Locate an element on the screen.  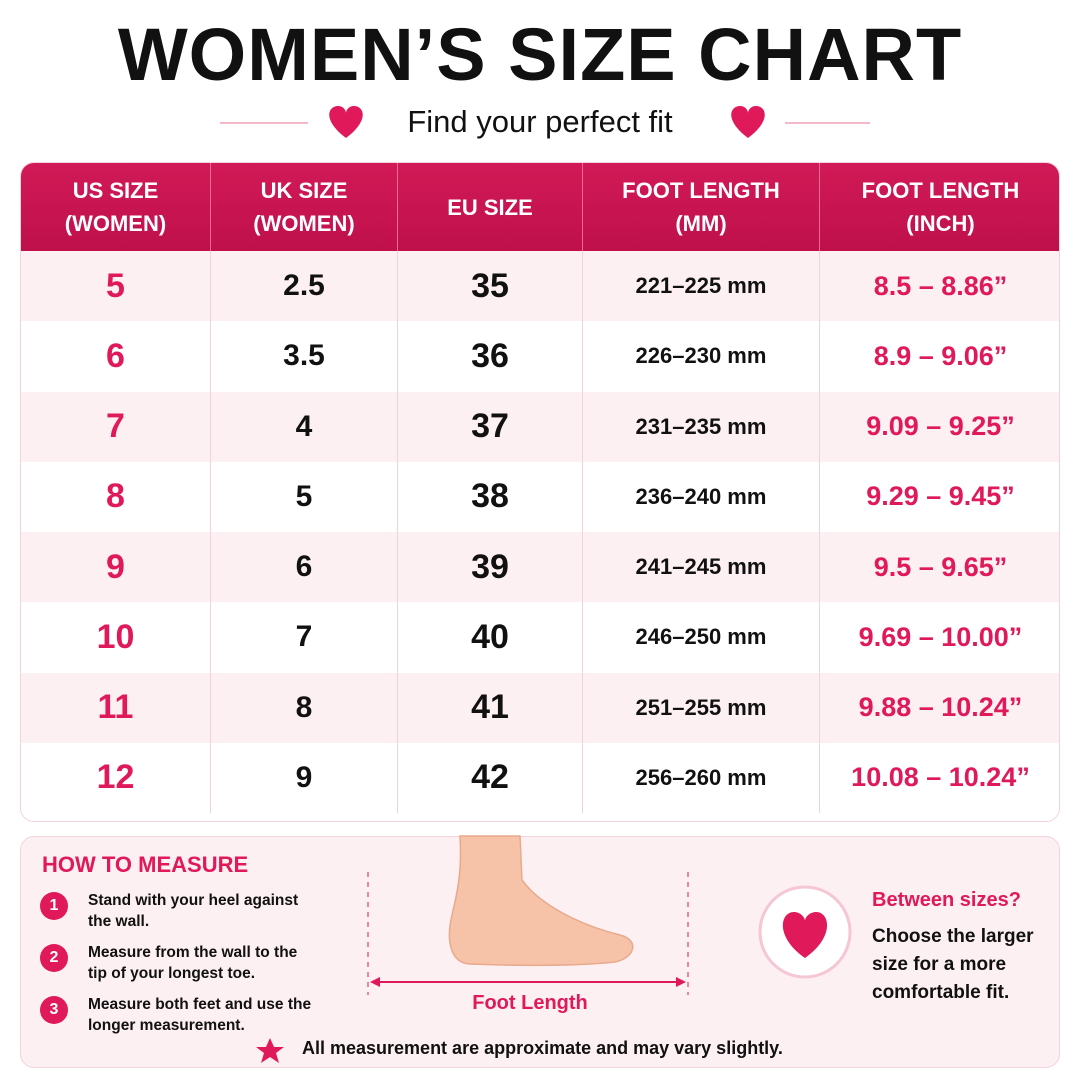
header-text: EU SIZE is located at coordinates (490, 207).